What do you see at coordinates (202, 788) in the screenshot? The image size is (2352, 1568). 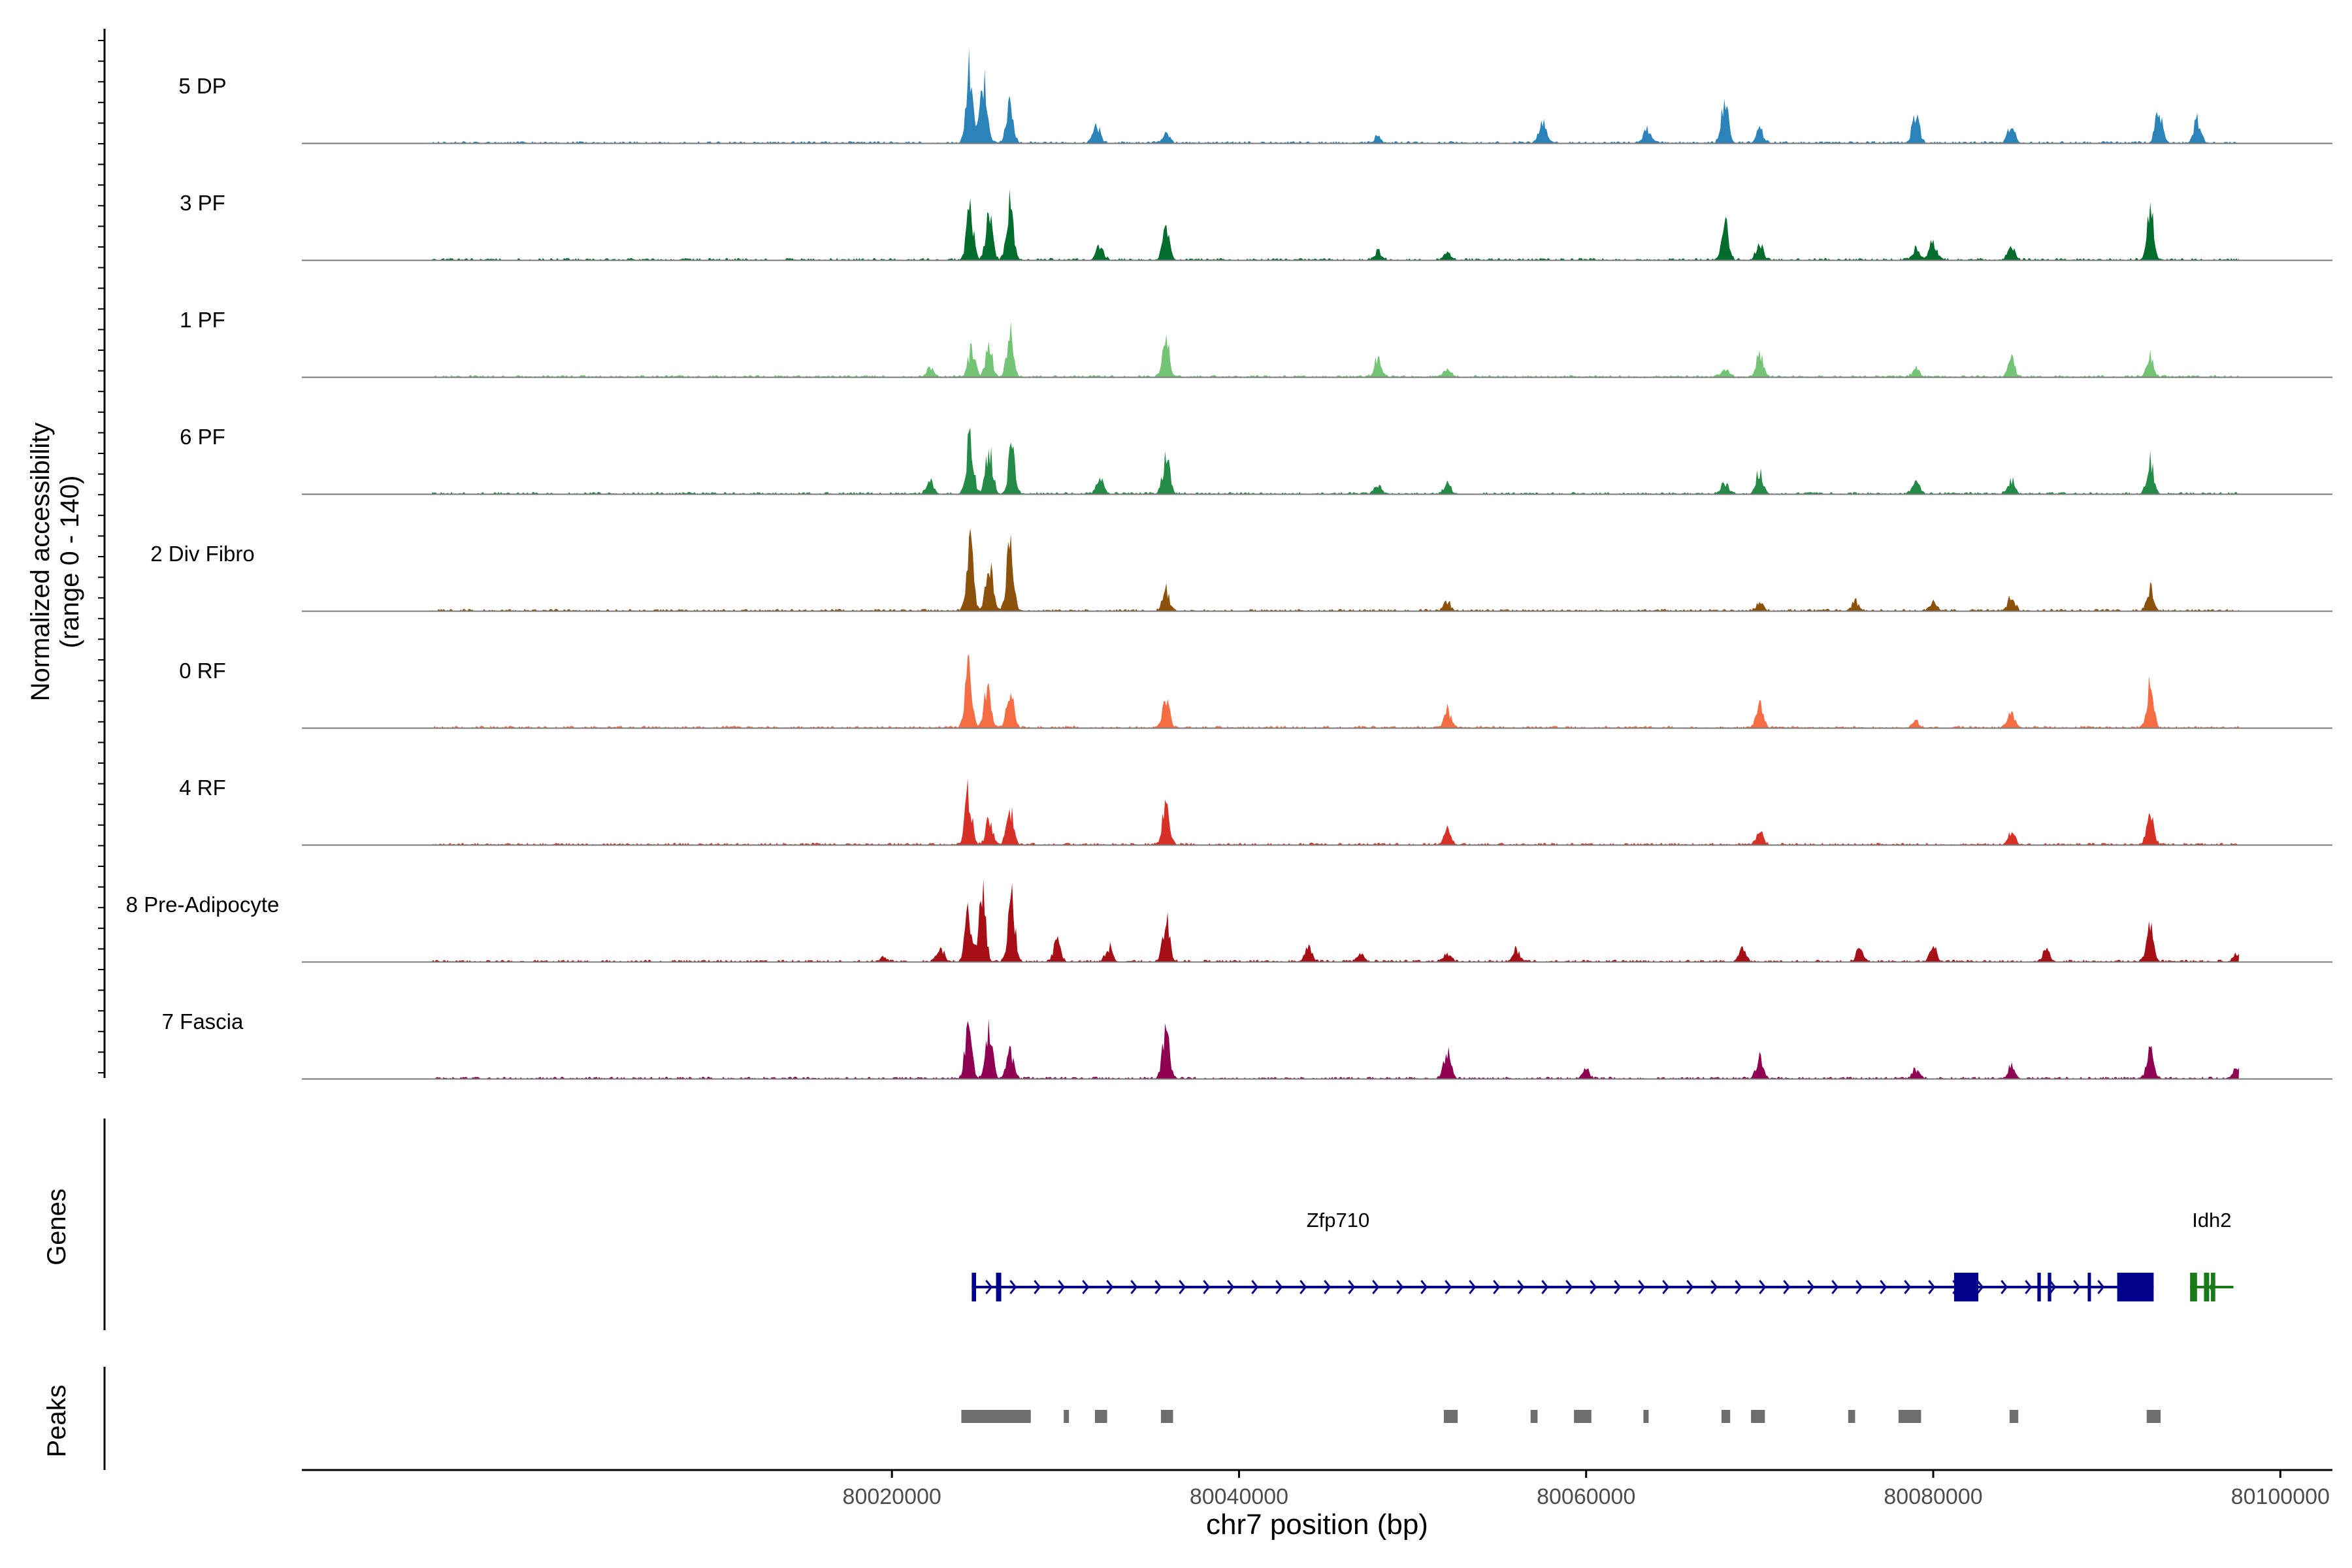 I see `track-label-7: 4 RF` at bounding box center [202, 788].